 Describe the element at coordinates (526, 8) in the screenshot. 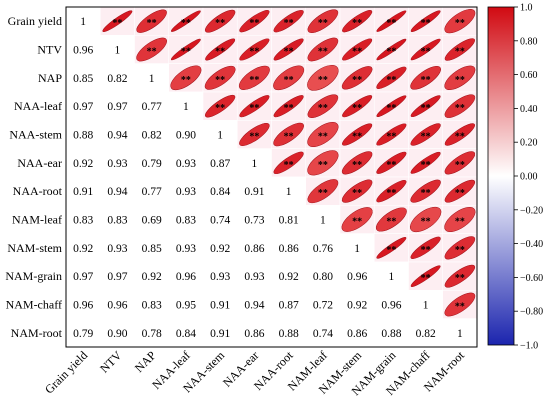

I see `colorbar-tick-label: 1.0` at that location.